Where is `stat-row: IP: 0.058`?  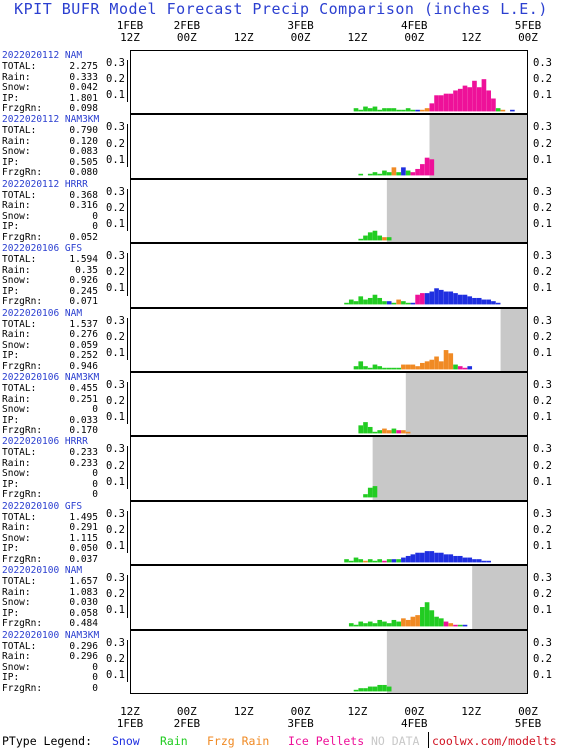
stat-row: IP: 0.058 is located at coordinates (50, 614).